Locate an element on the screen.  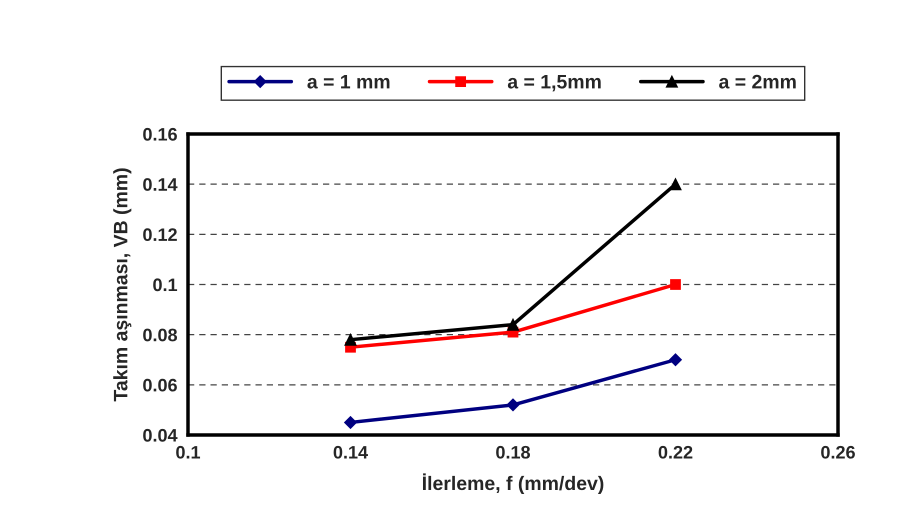
y-tick-label: 0.16 is located at coordinates (160, 134).